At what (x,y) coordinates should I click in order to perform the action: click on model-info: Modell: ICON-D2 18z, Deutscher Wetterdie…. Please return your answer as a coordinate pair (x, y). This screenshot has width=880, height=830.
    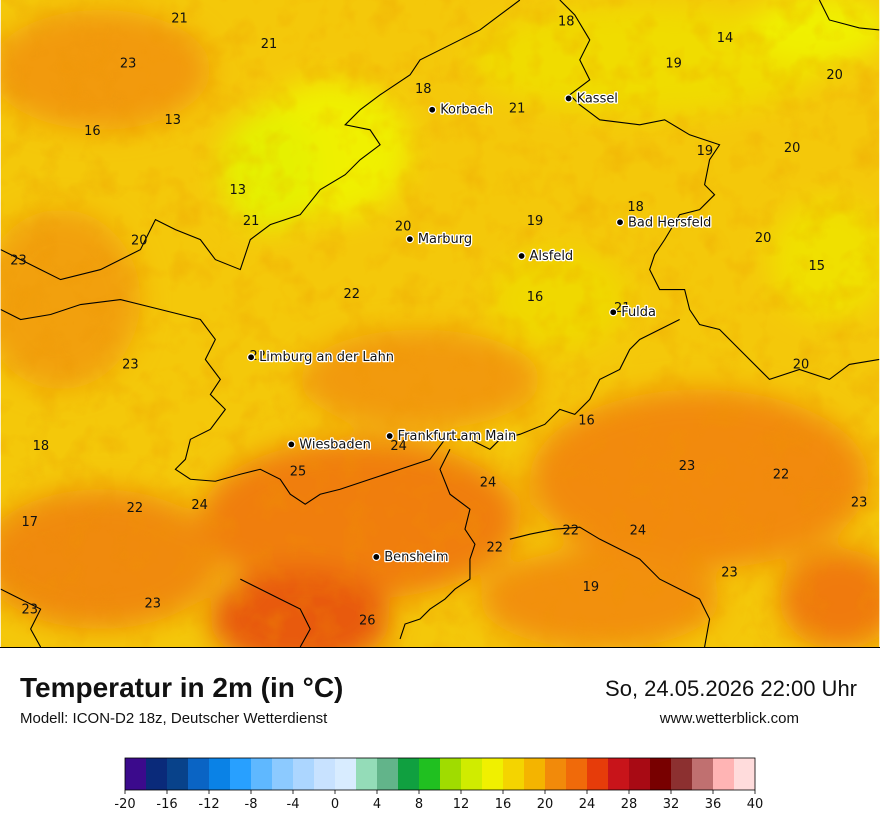
    Looking at the image, I should click on (174, 718).